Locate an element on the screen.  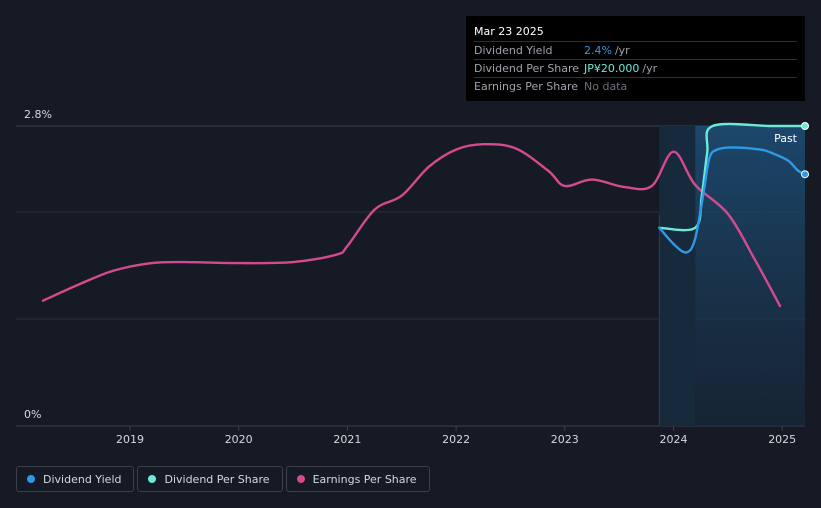
tooltip-value: JP¥20.000 is located at coordinates (612, 68).